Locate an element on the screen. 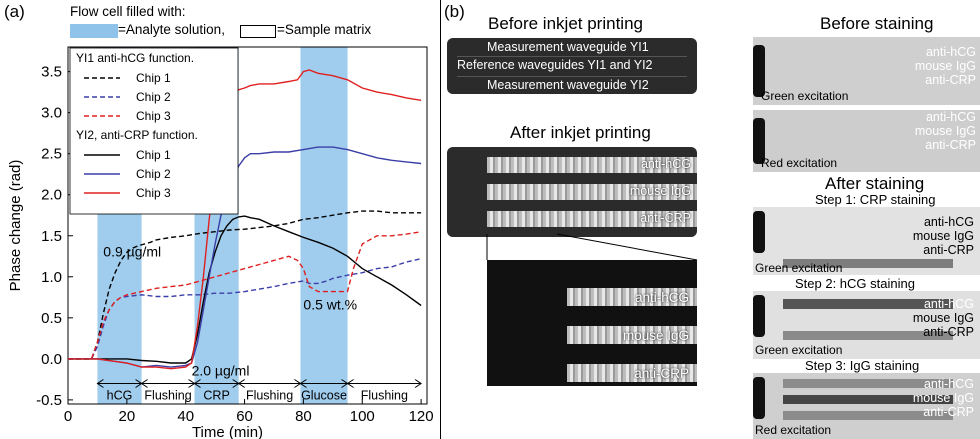  step3-label-anti-crp: anti-CRP is located at coordinates (948, 412).